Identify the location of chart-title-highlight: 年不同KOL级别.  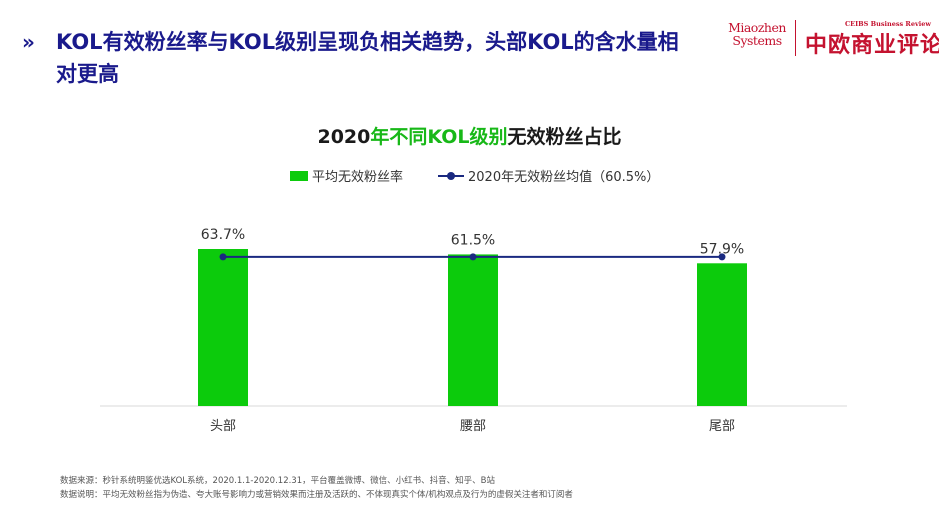
(439, 137).